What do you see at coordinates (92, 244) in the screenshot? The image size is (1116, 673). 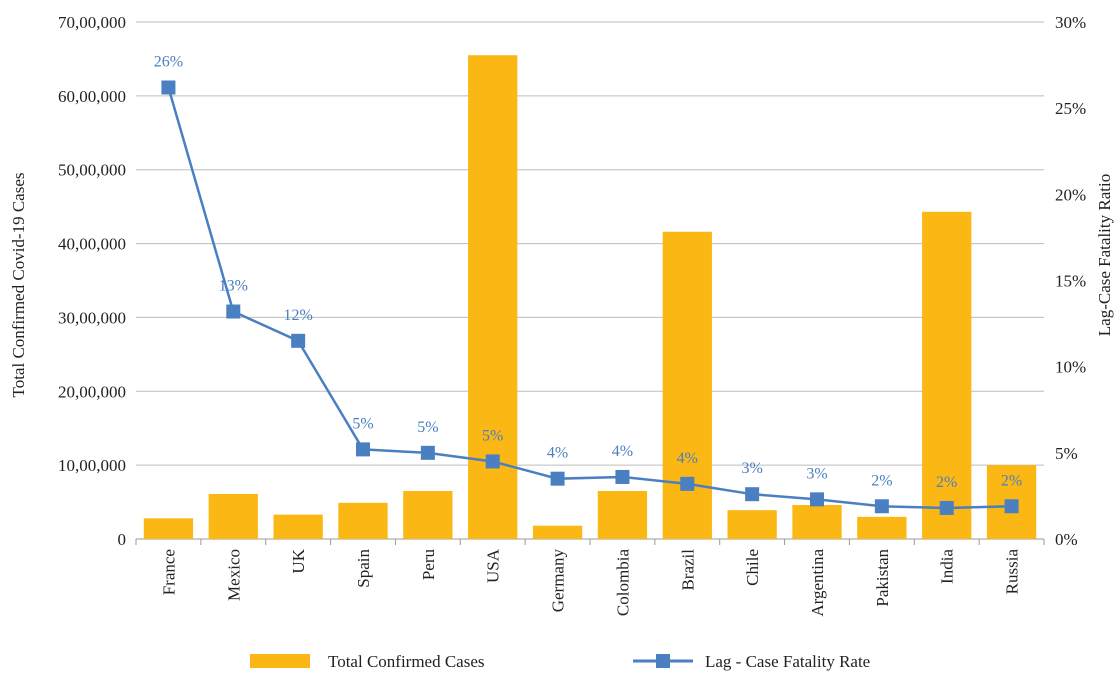 I see `left-tick-label: 40,00,000` at bounding box center [92, 244].